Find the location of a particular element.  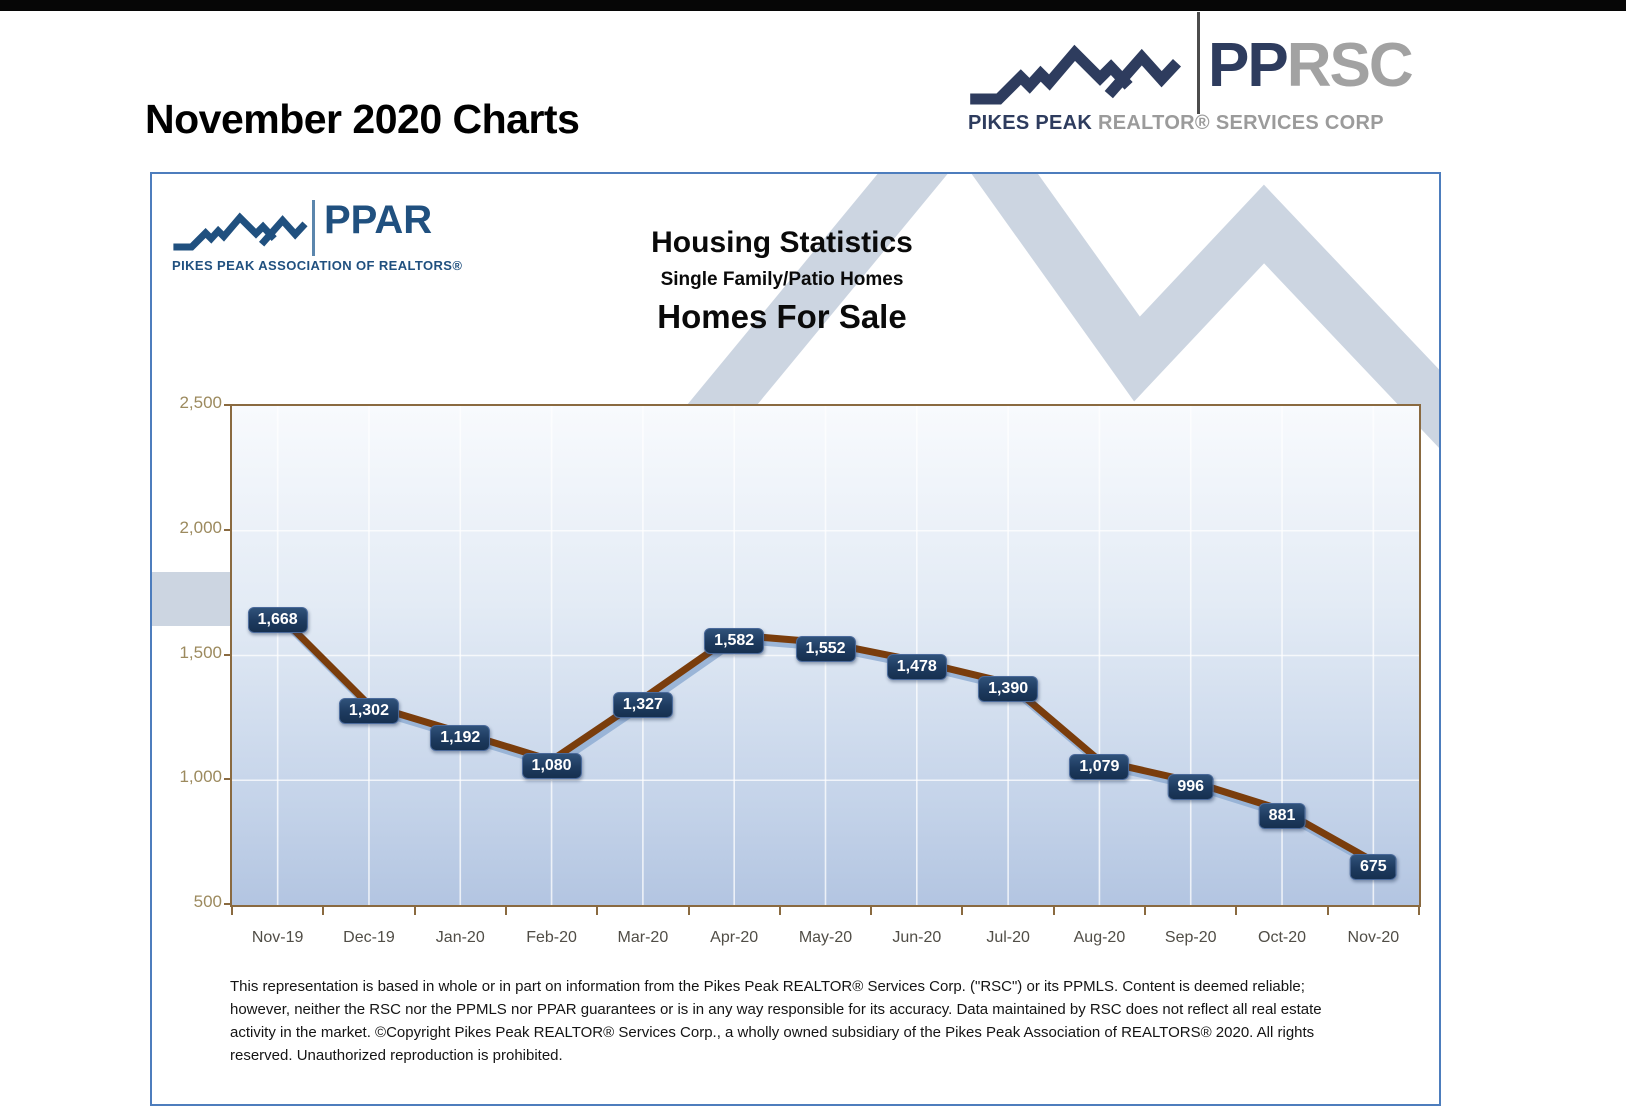

pprsc-wordmark: PPRSC is located at coordinates (1311, 65).